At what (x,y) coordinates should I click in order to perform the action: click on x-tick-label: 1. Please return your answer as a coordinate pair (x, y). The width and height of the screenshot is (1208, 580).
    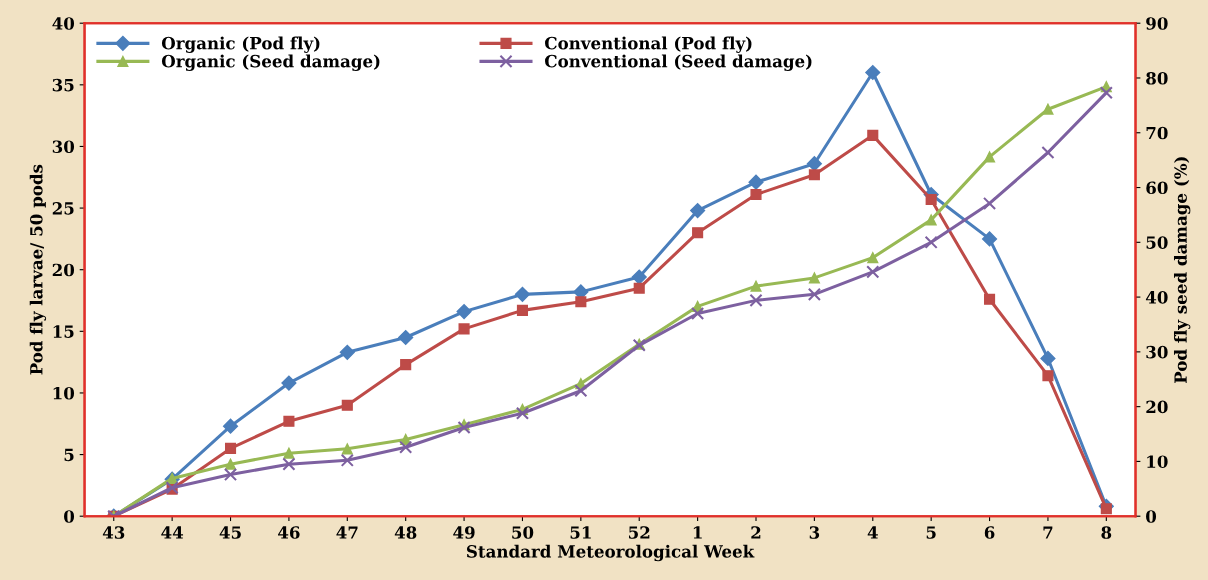
    Looking at the image, I should click on (697, 532).